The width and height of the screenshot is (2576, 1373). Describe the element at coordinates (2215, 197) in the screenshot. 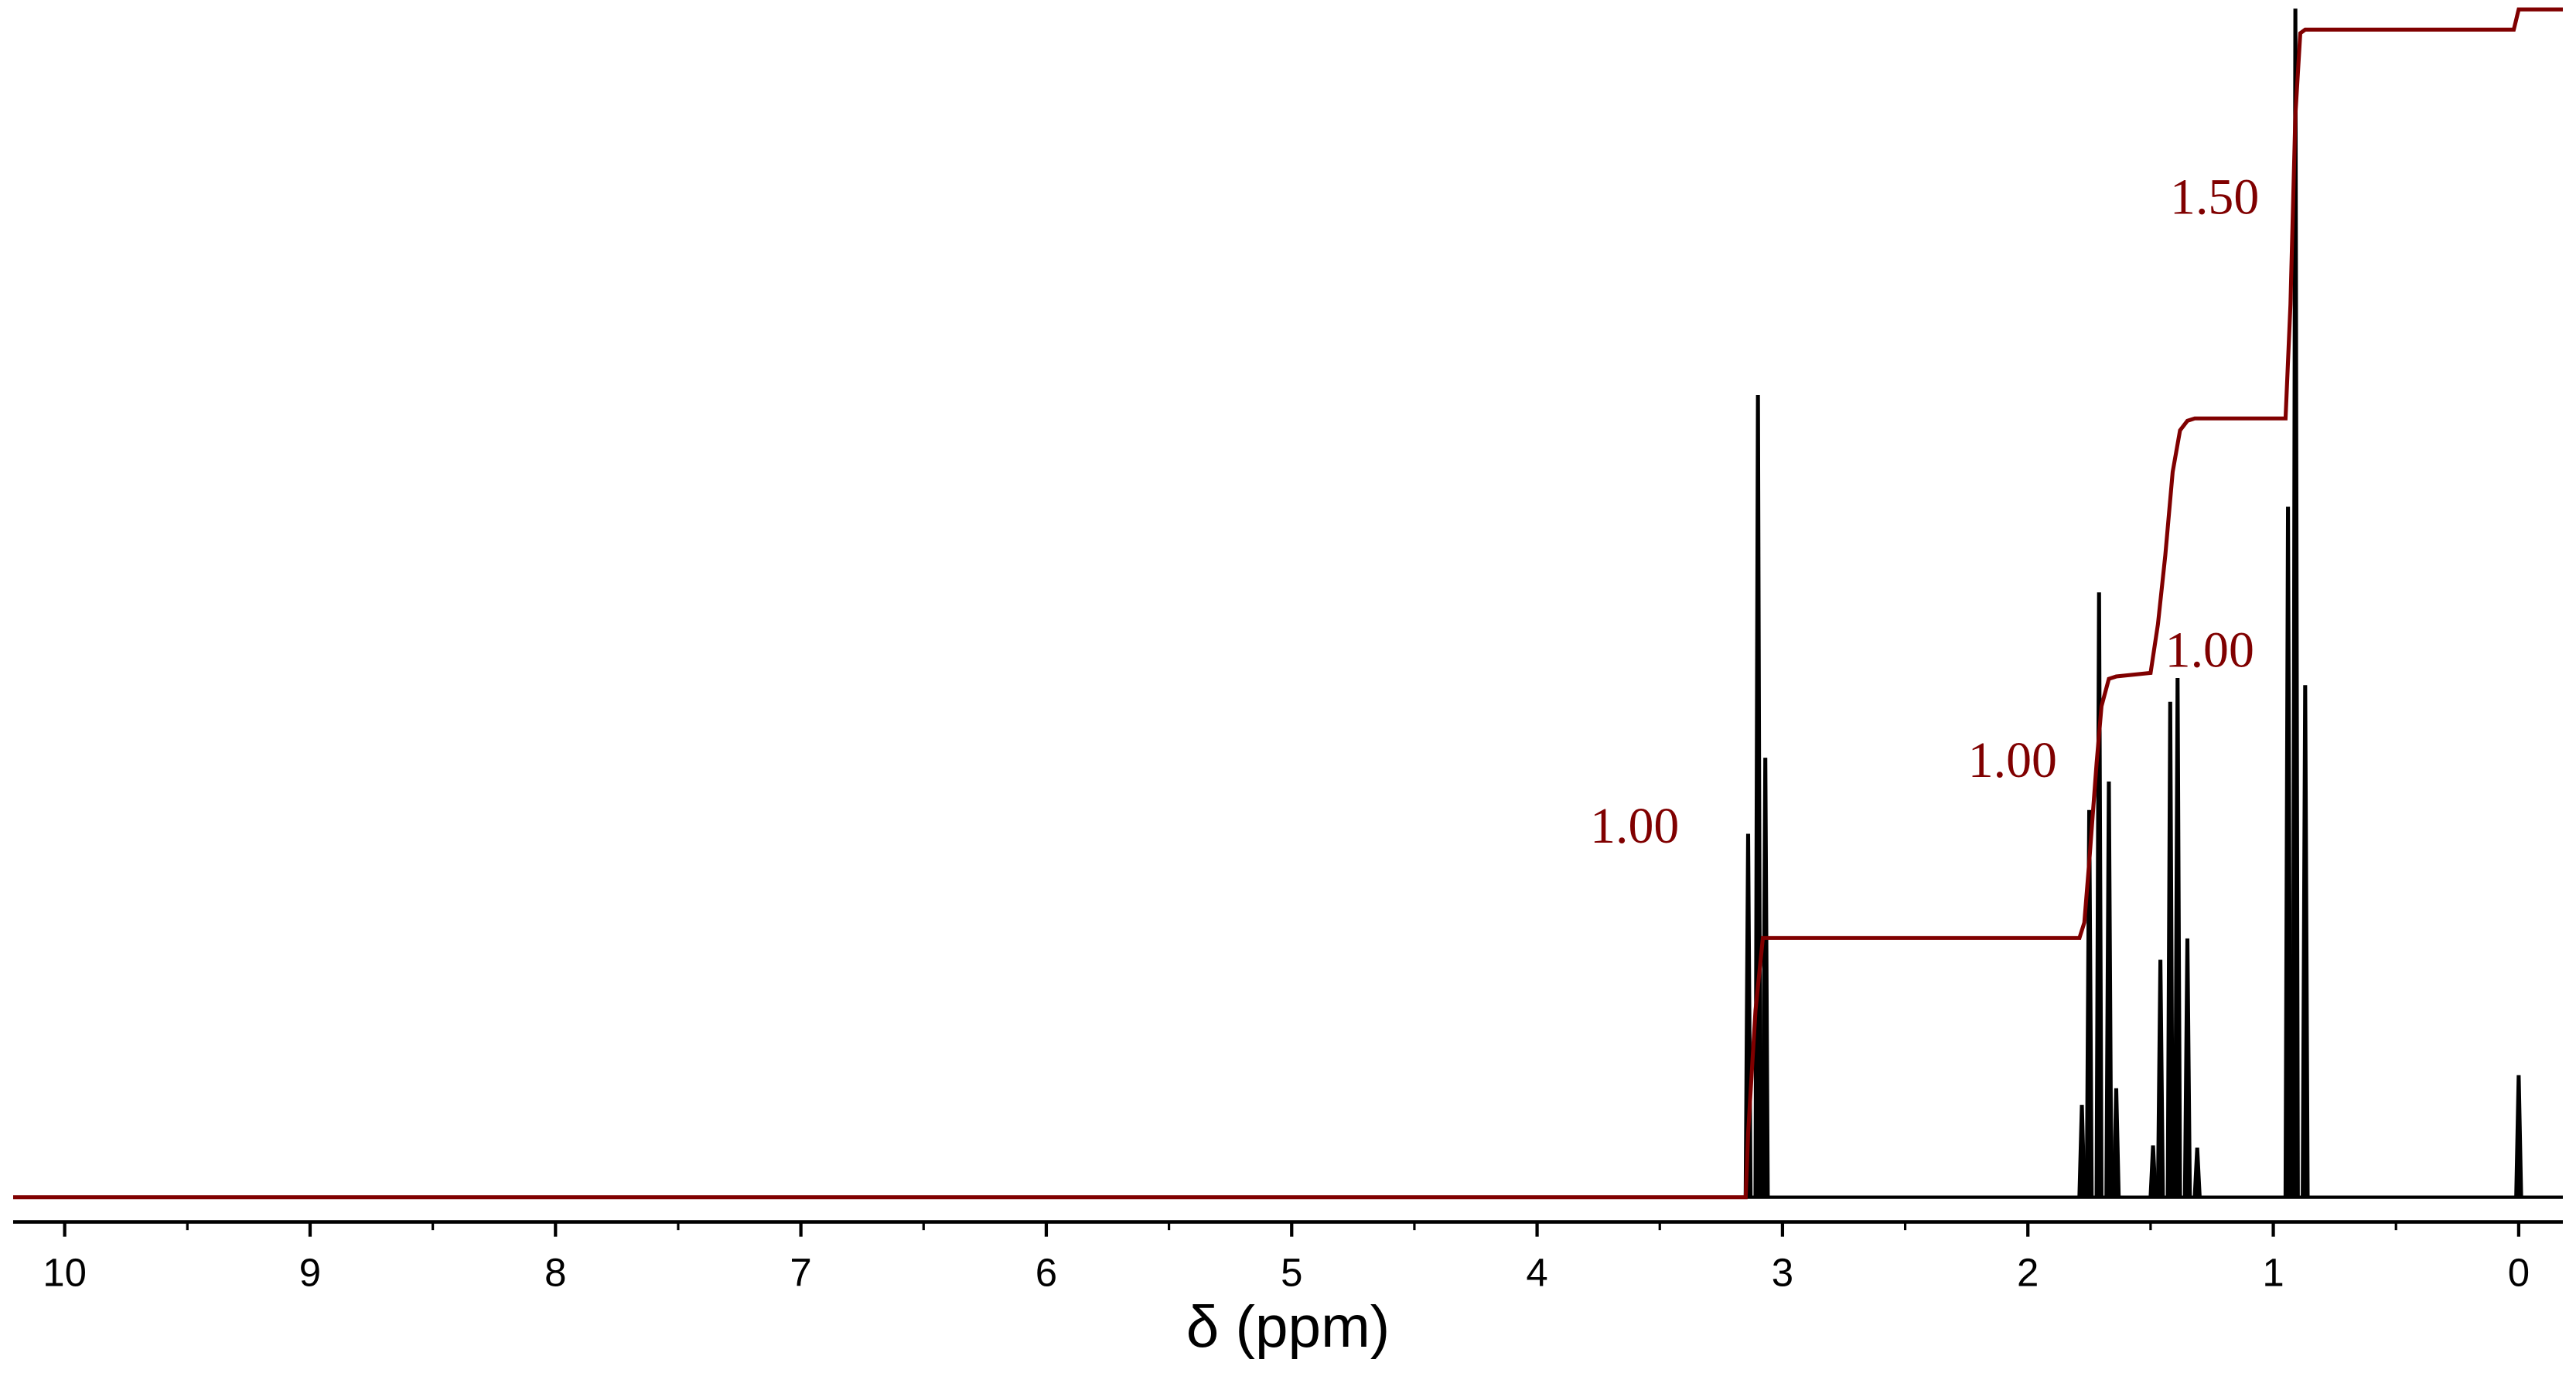

I see `integration-label: 1.50` at that location.